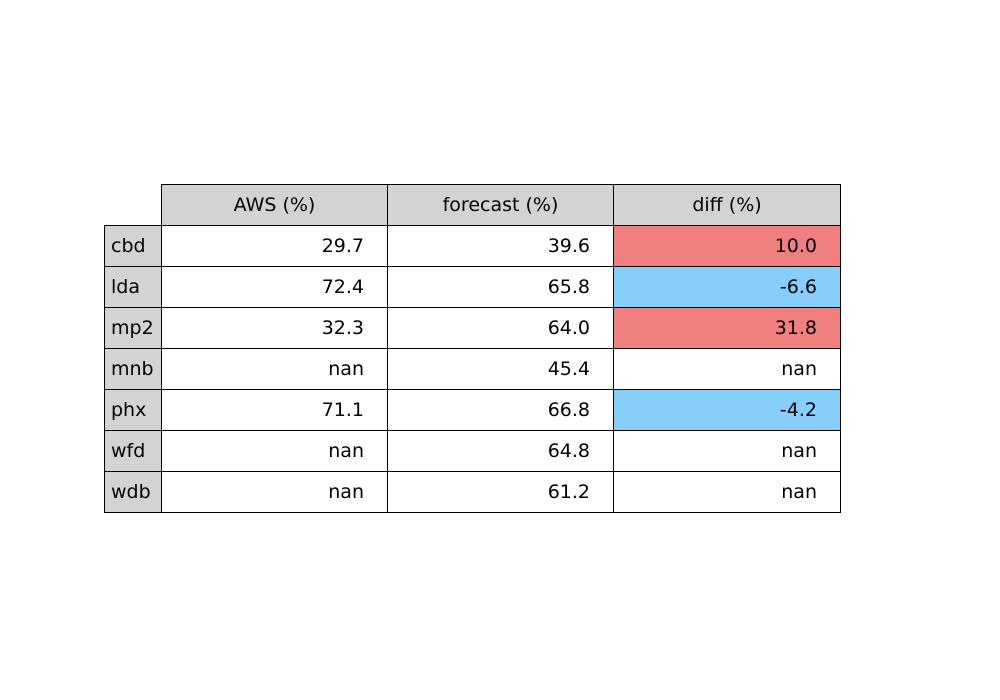 The height and width of the screenshot is (700, 1000). I want to click on table-cell-diff: -4.2, so click(727, 410).